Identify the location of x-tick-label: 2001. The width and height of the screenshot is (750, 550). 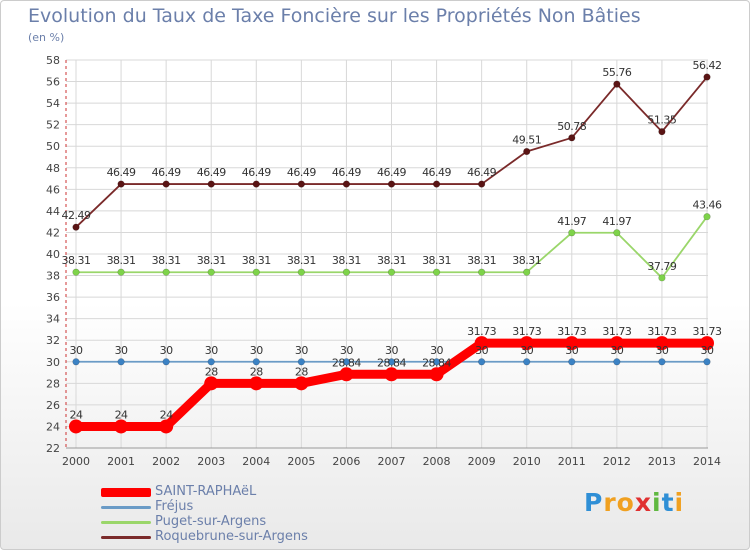
(121, 461).